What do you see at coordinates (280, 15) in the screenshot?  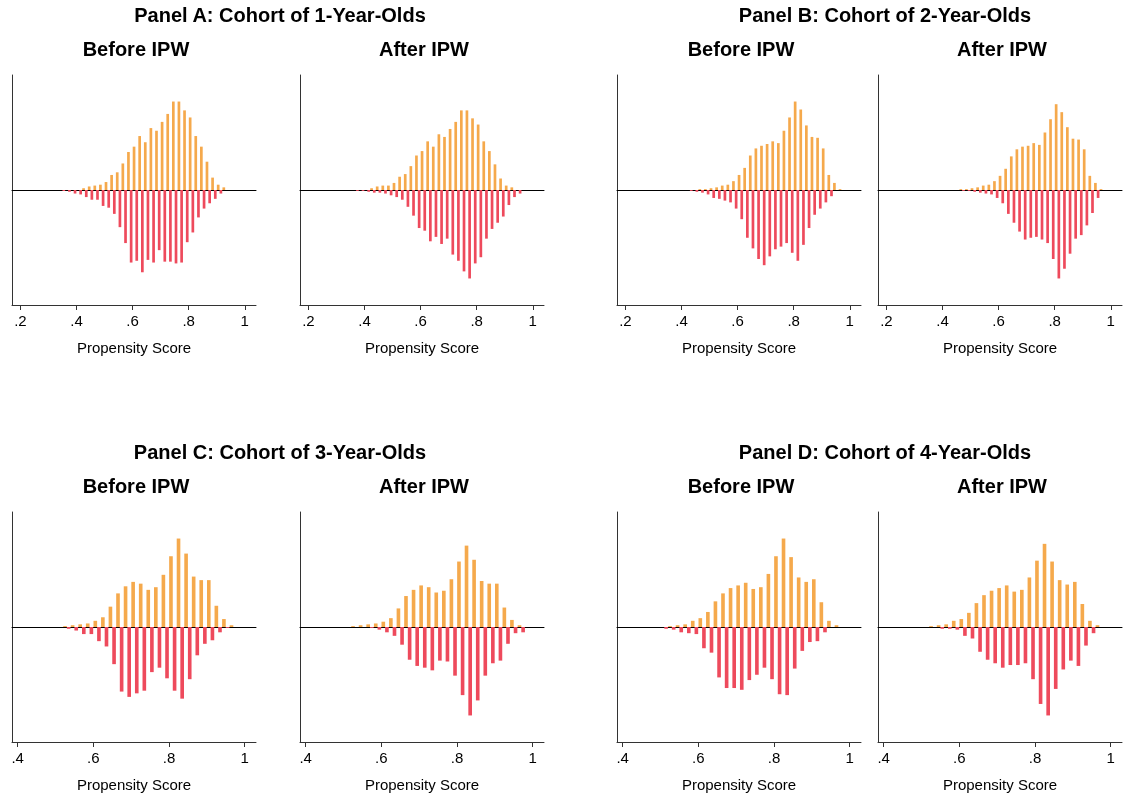 I see `chart-title: Panel A: Cohort of 1-Year-Olds` at bounding box center [280, 15].